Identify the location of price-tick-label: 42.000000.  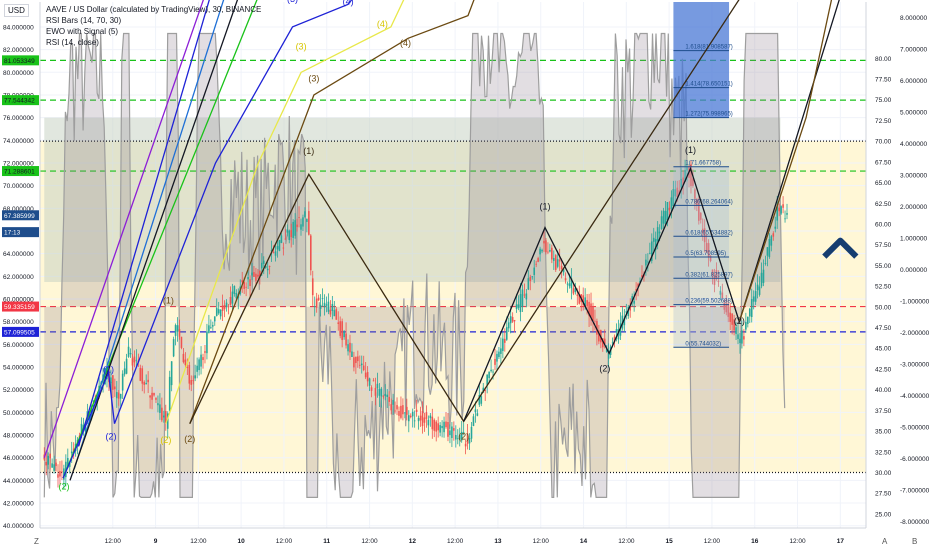
(18, 504).